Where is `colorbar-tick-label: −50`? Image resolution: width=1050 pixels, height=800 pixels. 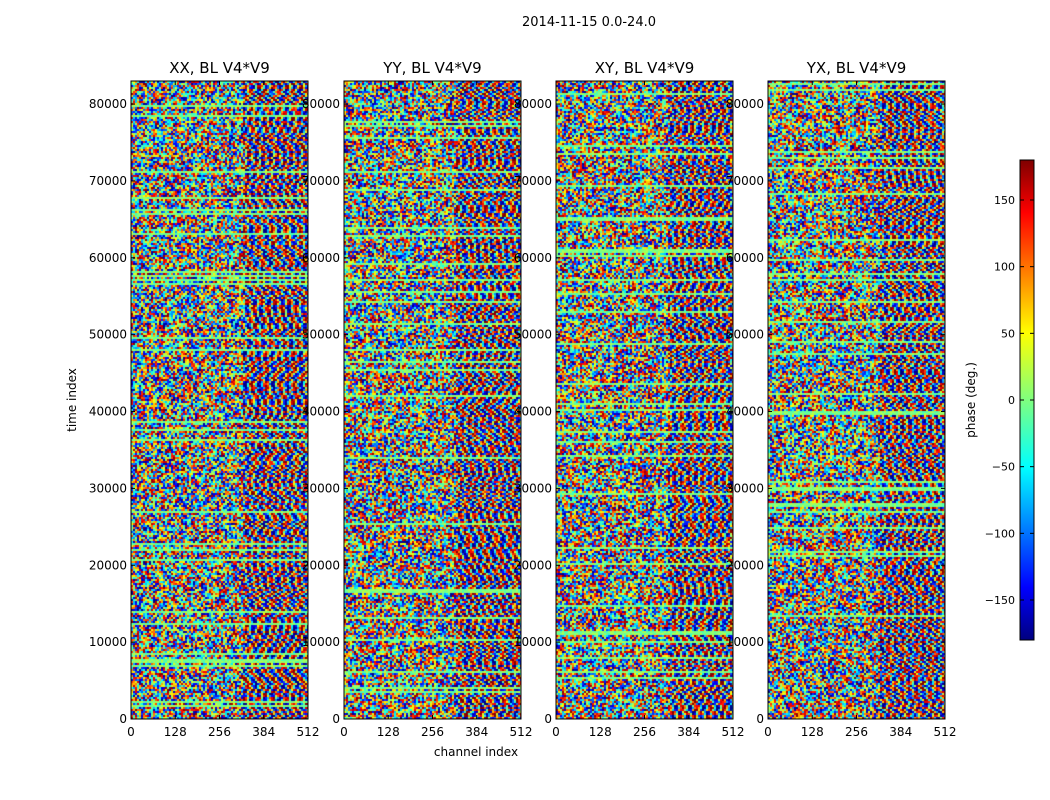
colorbar-tick-label: −50 is located at coordinates (1003, 467).